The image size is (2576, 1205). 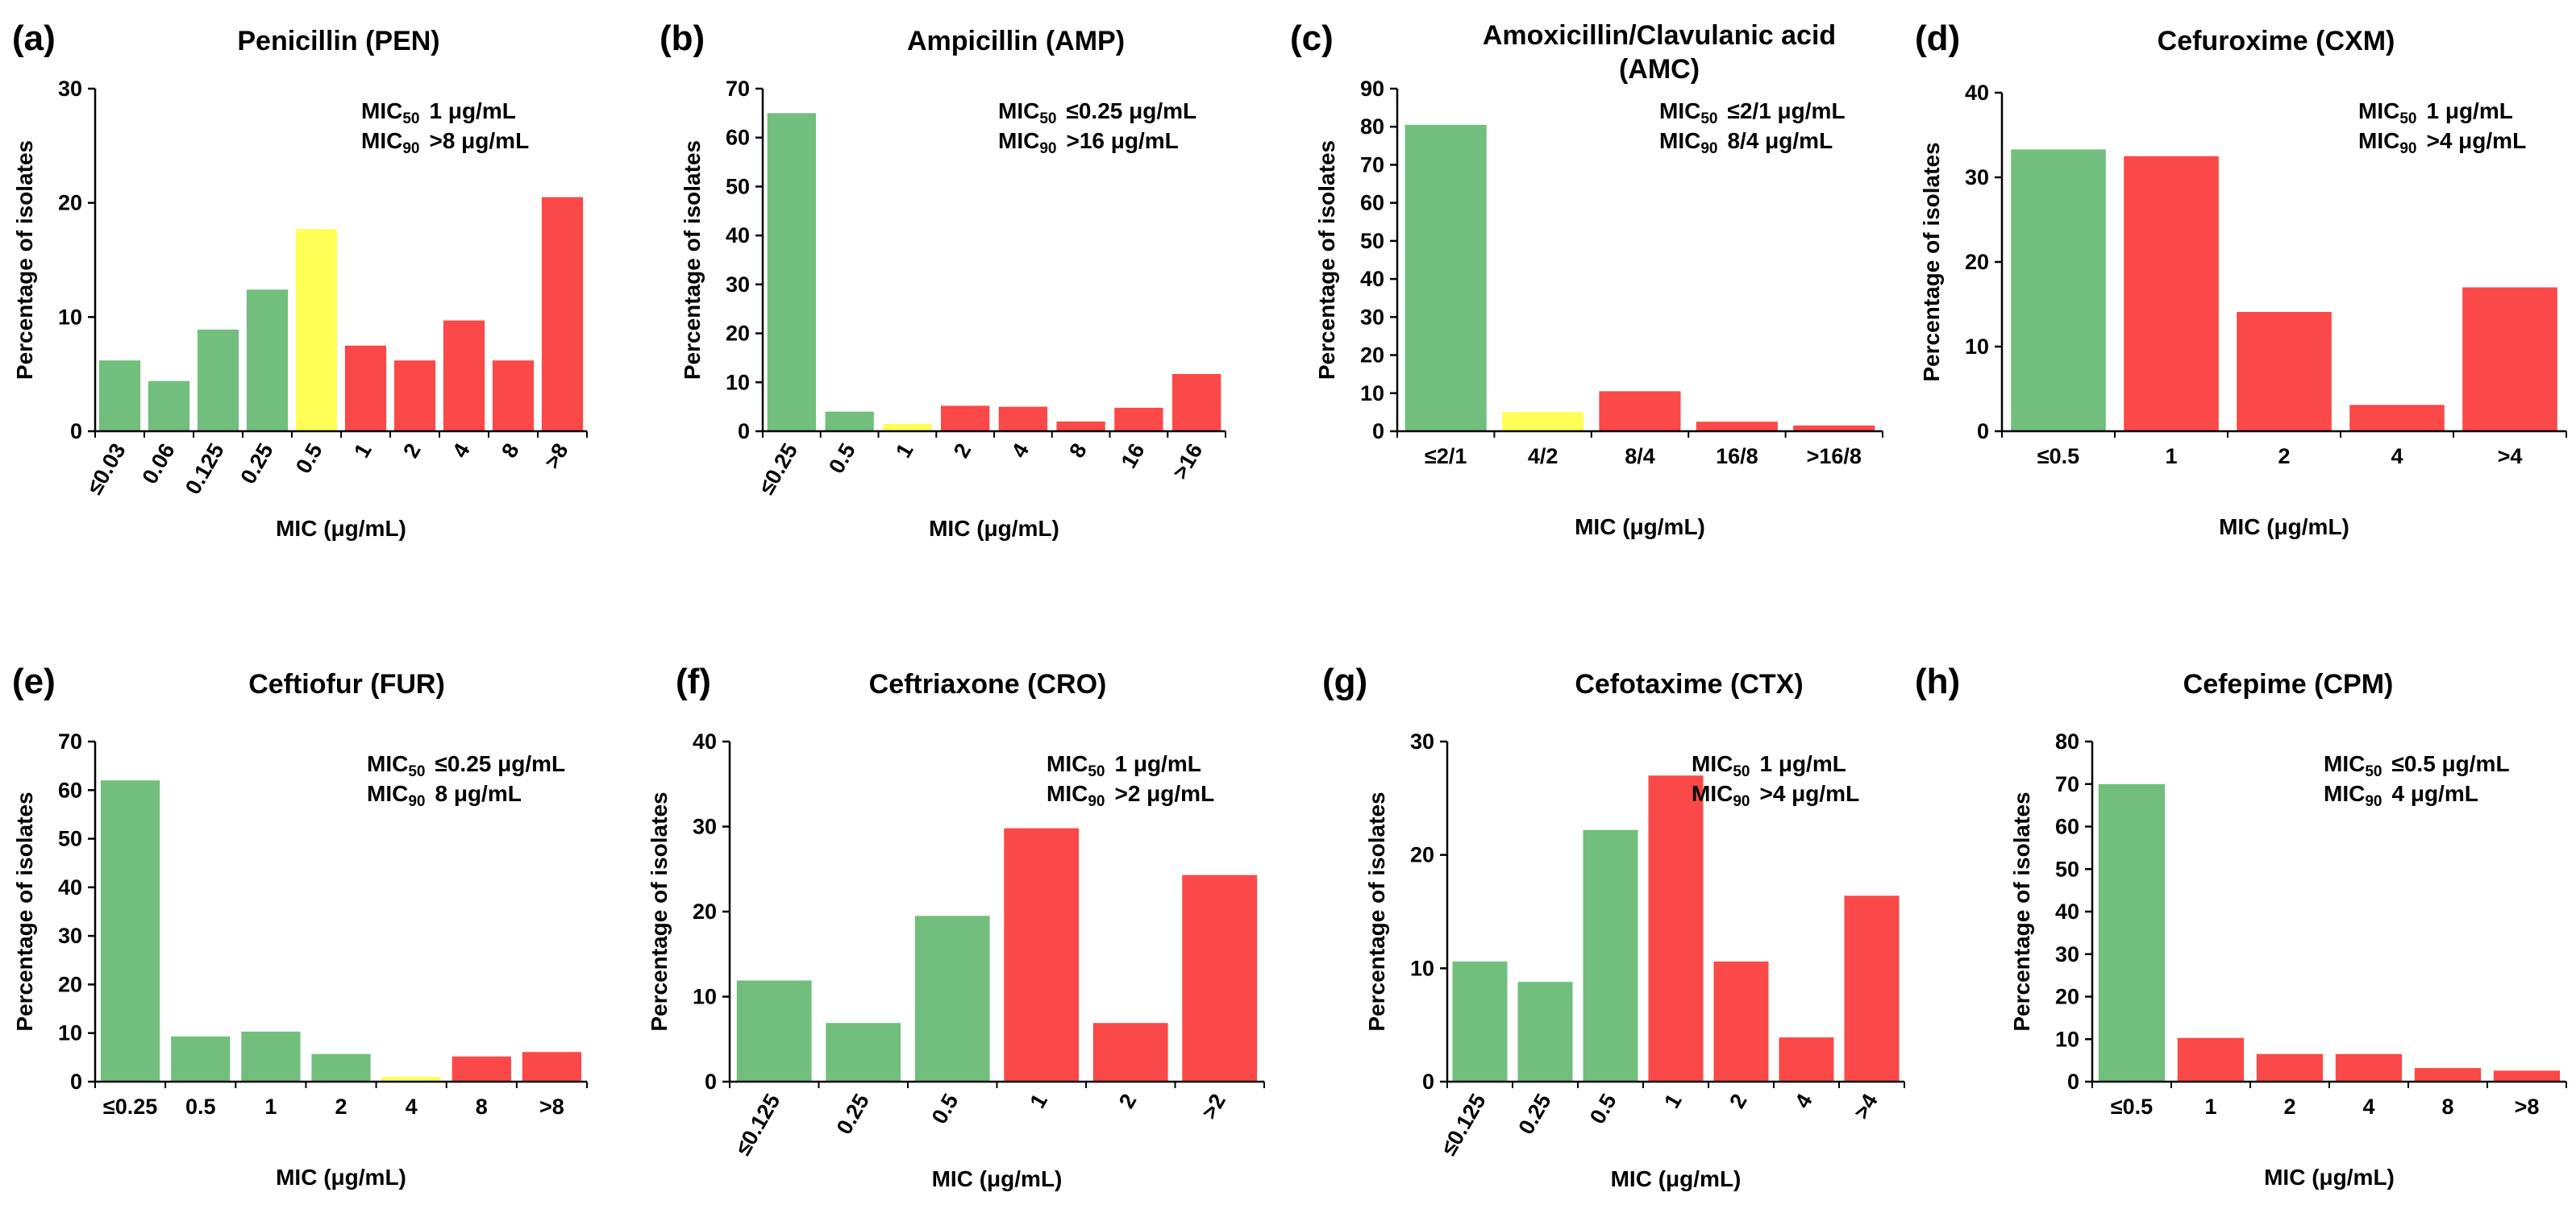 What do you see at coordinates (1534, 1114) in the screenshot?
I see `x-tick-label: 0.25` at bounding box center [1534, 1114].